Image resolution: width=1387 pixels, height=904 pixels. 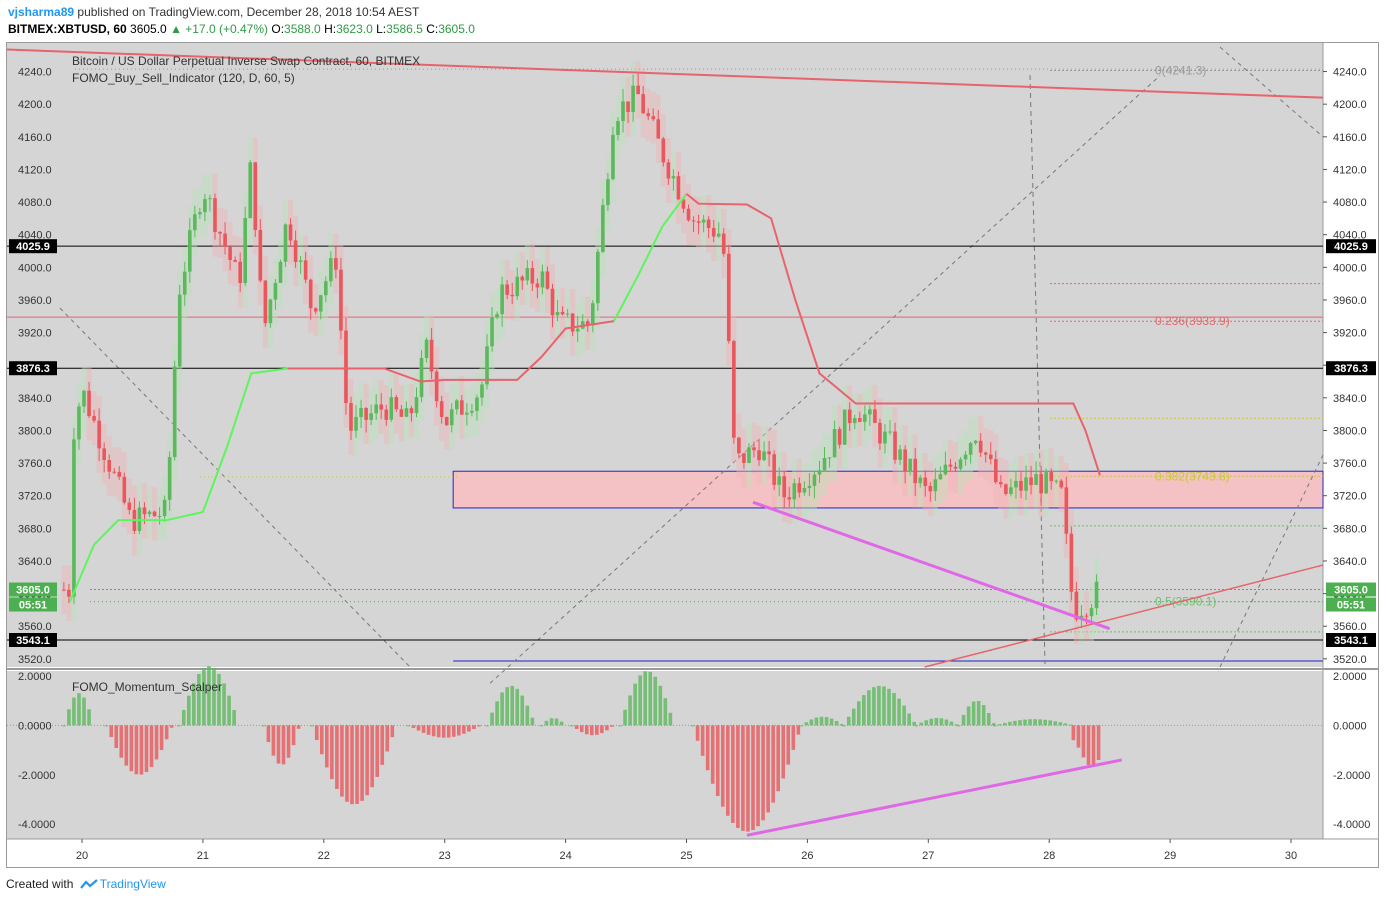 I want to click on demand-zone-box, so click(x=888, y=489).